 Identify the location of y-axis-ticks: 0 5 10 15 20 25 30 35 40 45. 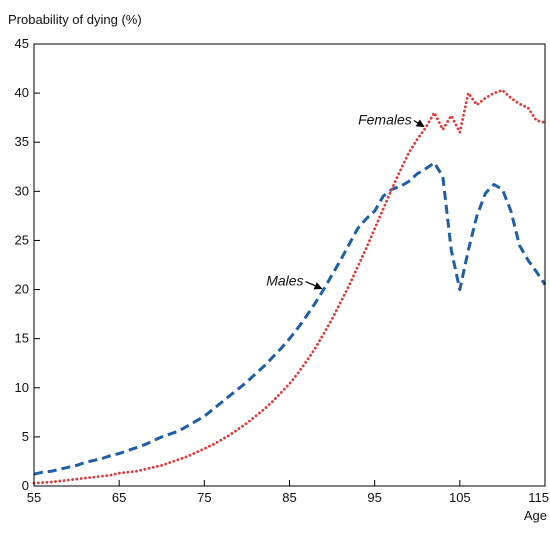
(27, 264).